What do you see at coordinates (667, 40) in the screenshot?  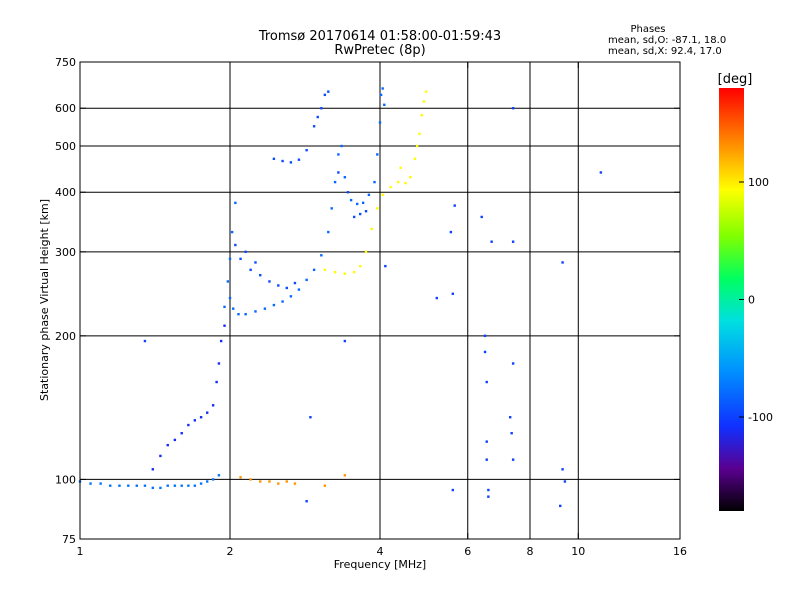 I see `phases-line-o: mean, sd,O: -87.1, 18.0` at bounding box center [667, 40].